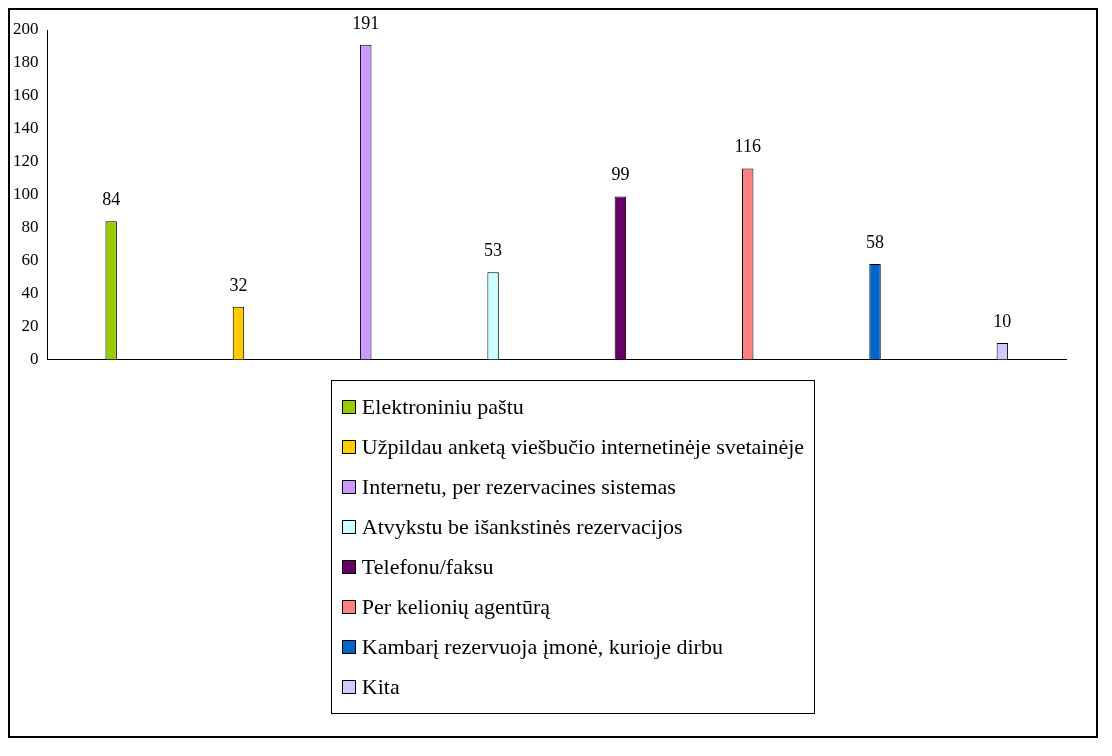  I want to click on y-tick-label: 160, so click(26, 95).